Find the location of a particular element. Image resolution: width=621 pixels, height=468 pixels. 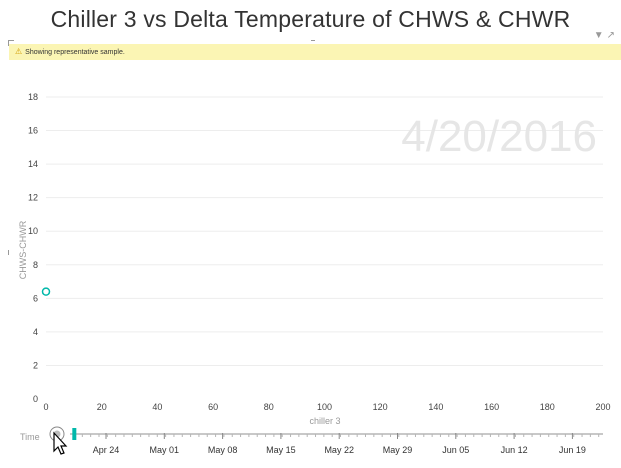

mouse-cursor-icon is located at coordinates (60, 443).